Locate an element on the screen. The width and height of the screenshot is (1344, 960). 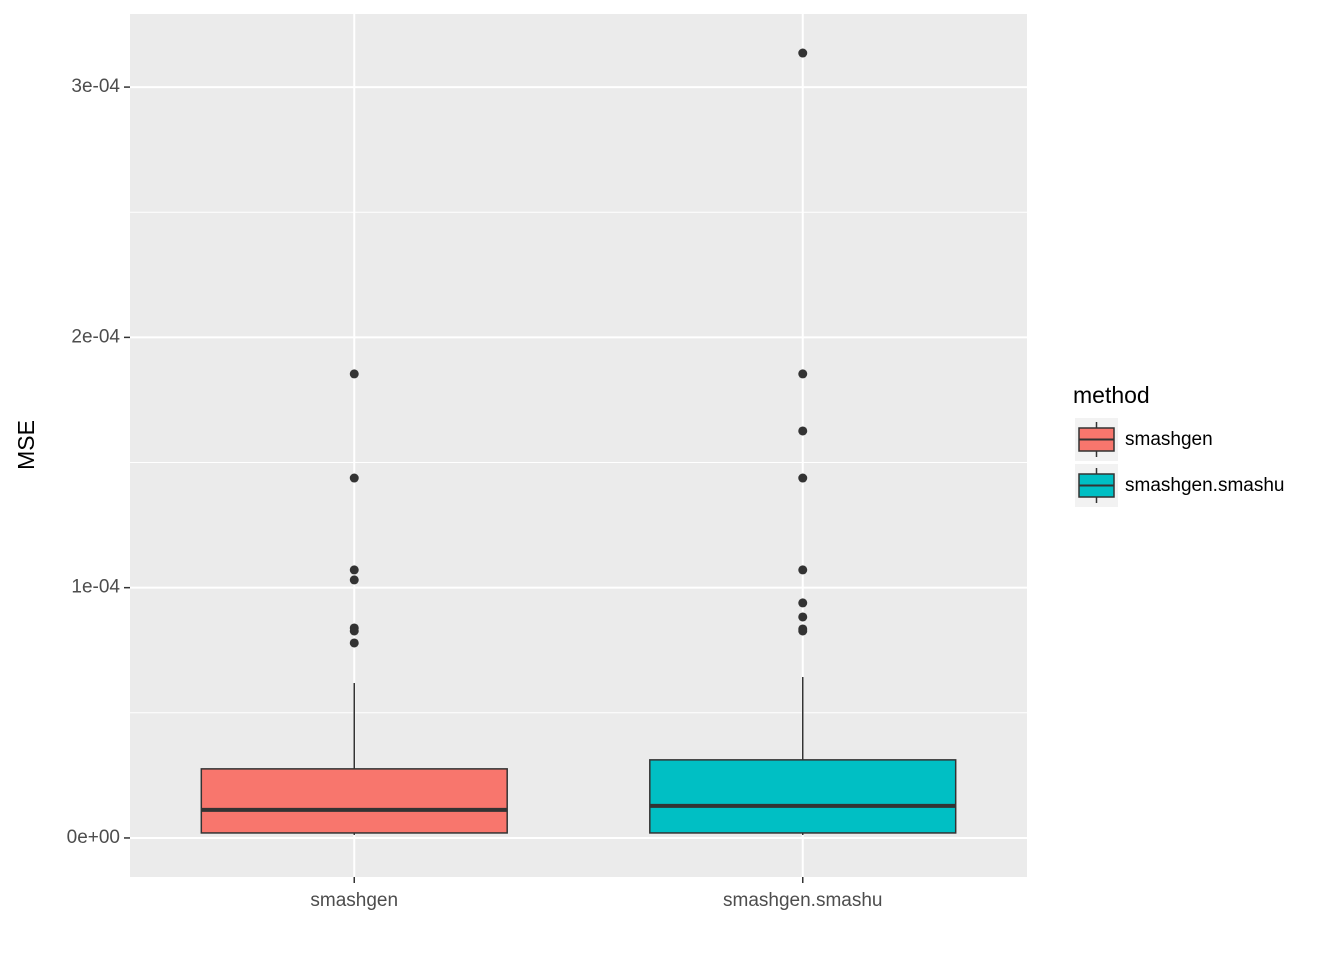
legend-title: method is located at coordinates (1111, 395).